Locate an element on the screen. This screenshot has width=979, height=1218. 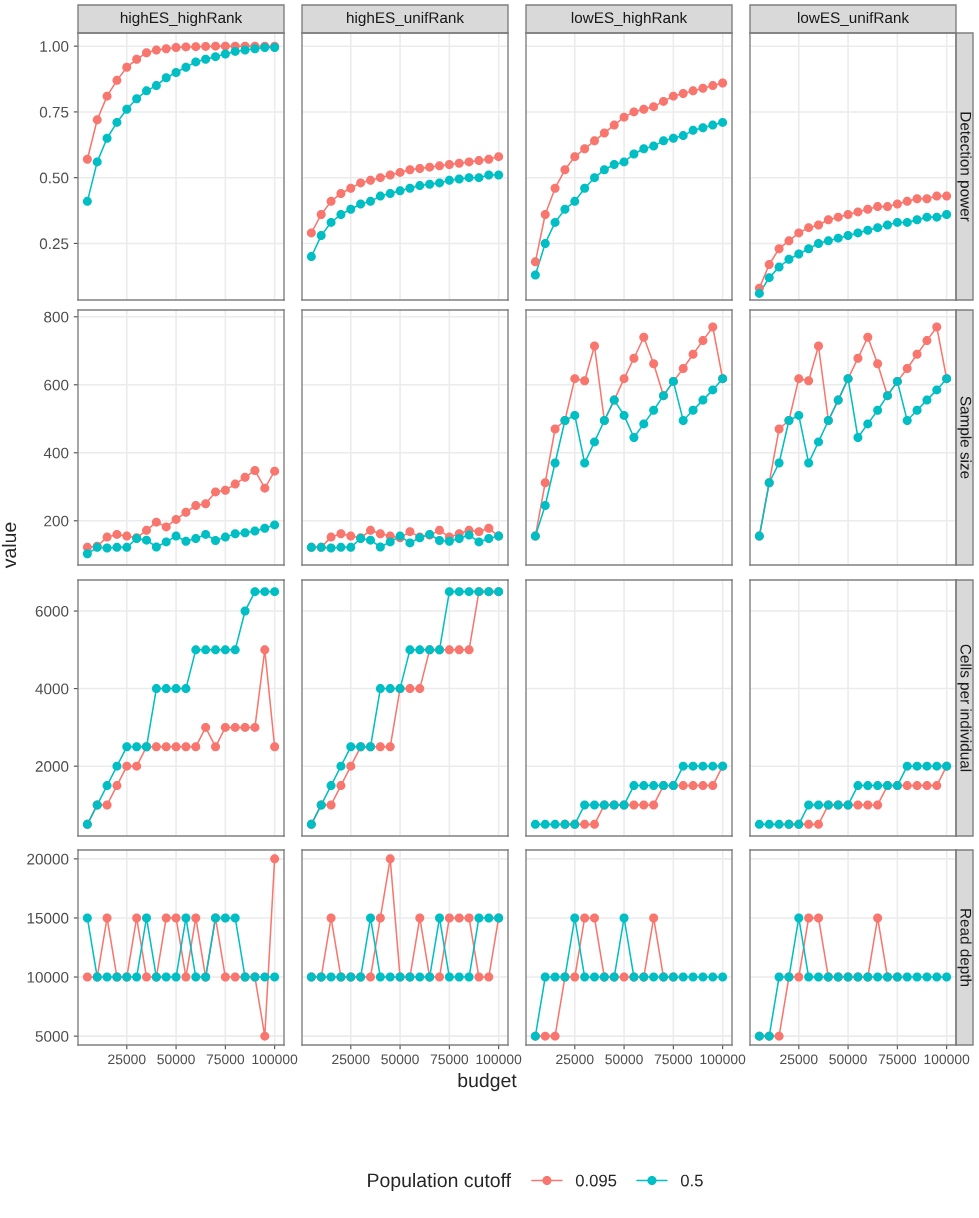
text: Sample size is located at coordinates (964, 437).